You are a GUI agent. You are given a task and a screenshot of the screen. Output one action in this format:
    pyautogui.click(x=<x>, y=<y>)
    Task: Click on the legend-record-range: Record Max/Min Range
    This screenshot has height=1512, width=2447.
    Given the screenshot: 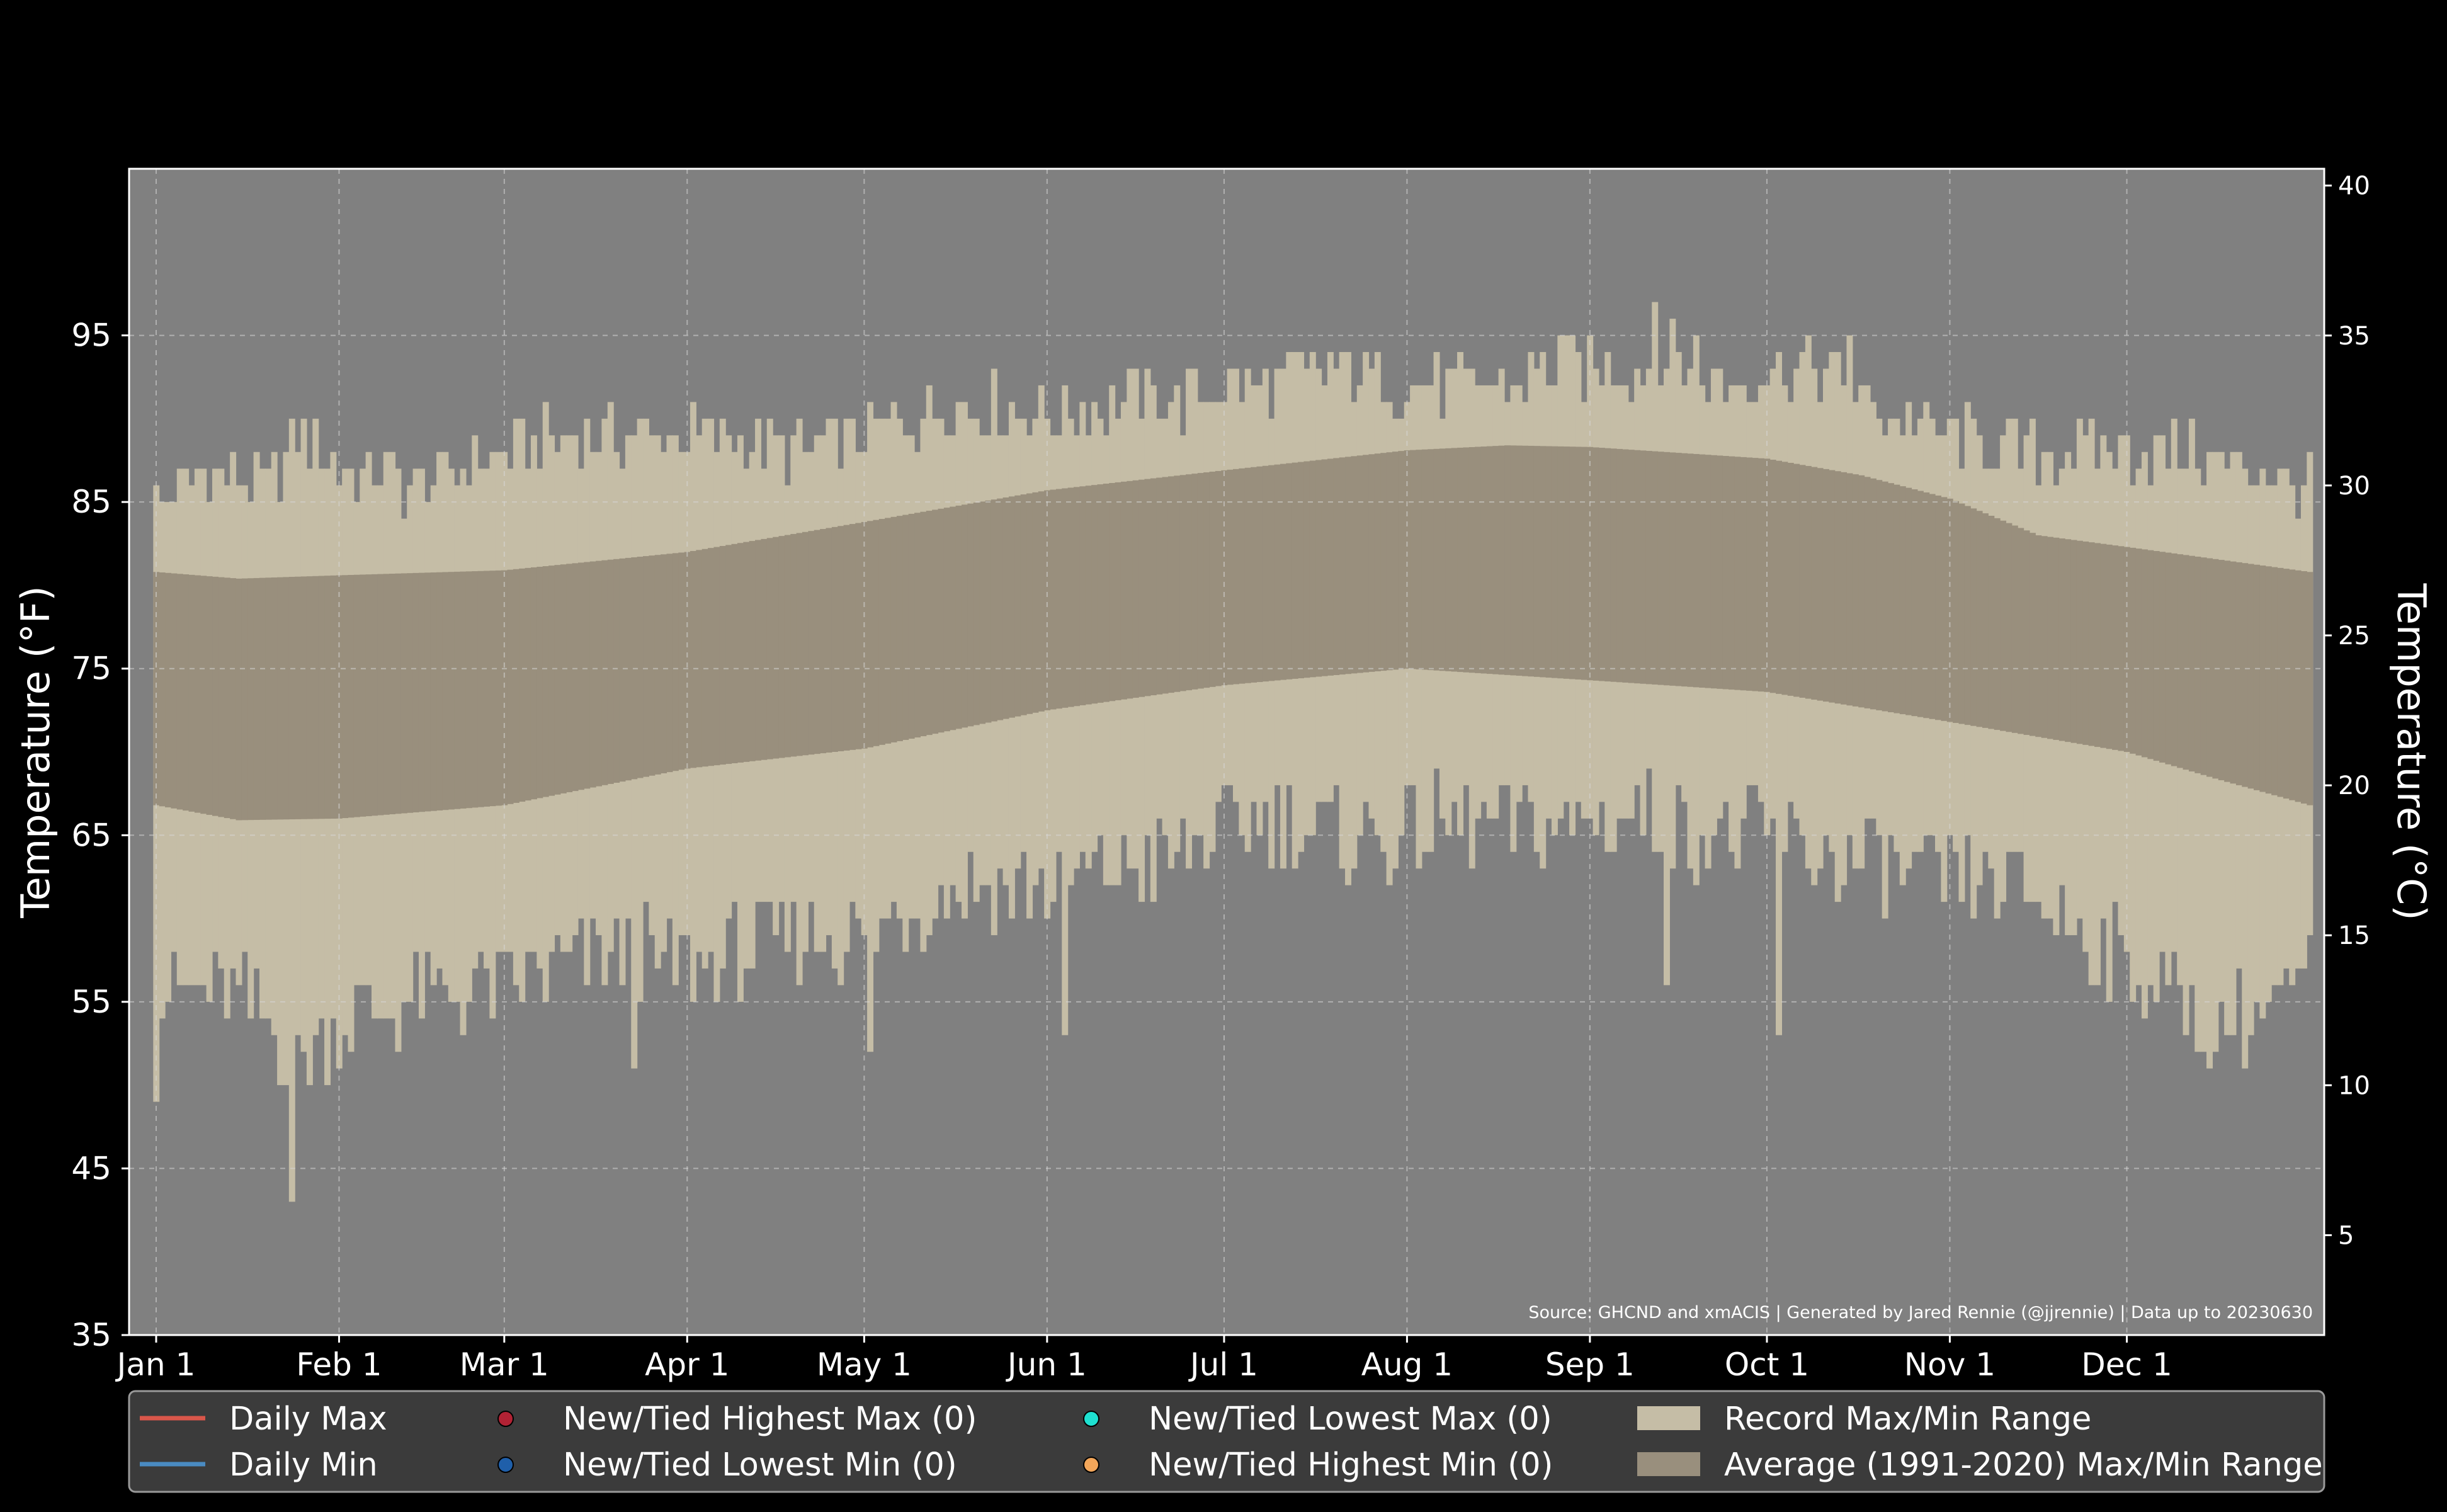 What is the action you would take?
    pyautogui.click(x=1907, y=1420)
    